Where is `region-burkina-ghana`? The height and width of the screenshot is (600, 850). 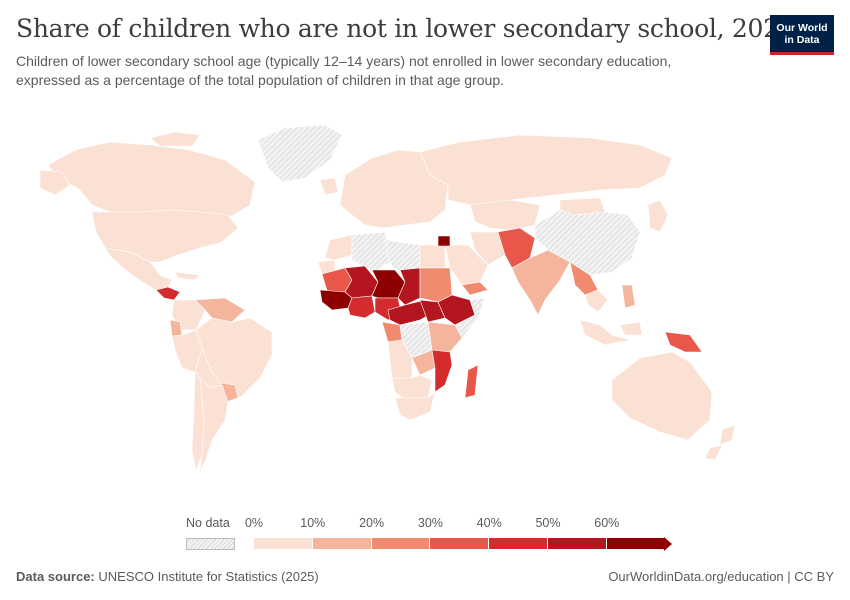
region-burkina-ghana is located at coordinates (361, 307).